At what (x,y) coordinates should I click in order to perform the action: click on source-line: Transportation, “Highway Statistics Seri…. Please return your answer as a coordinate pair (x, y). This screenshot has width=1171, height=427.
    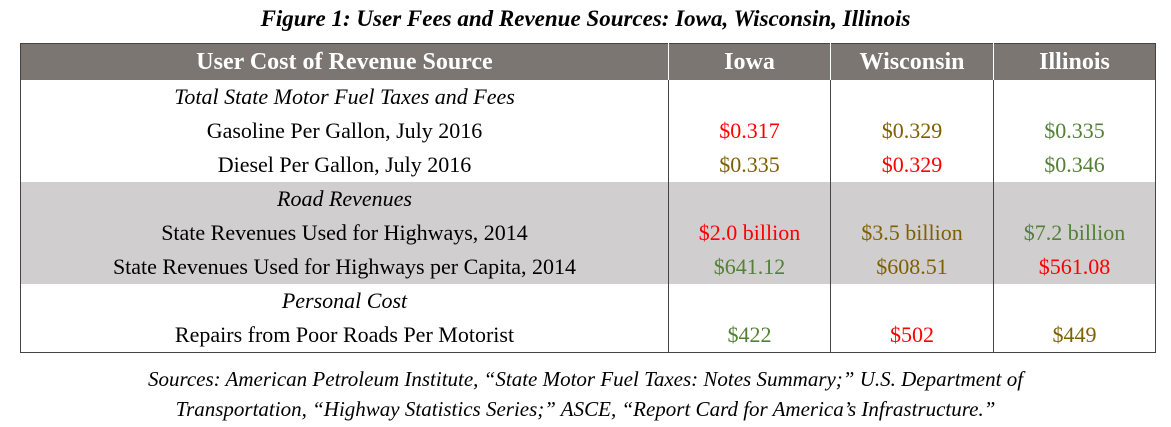
    Looking at the image, I should click on (585, 409).